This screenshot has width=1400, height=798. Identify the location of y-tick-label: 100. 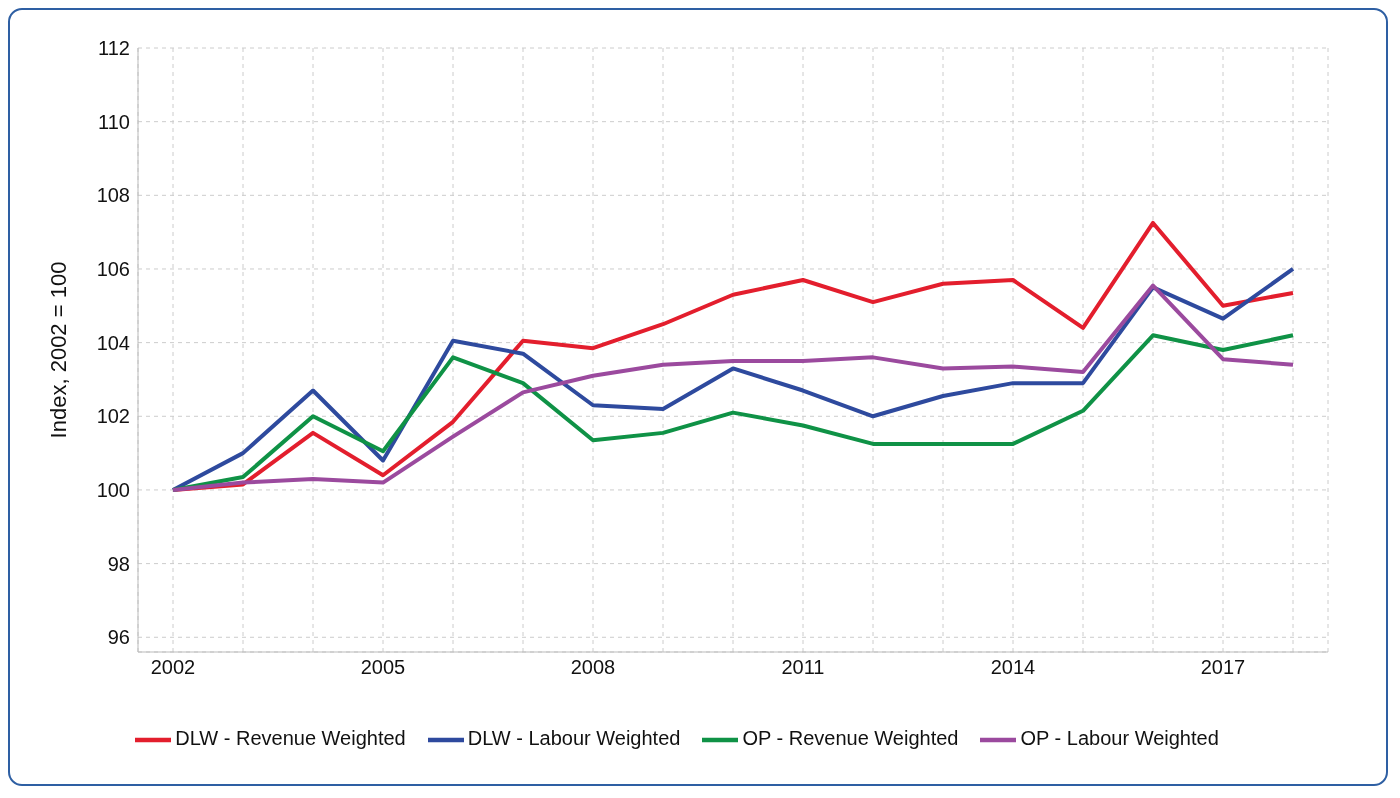
(113, 490).